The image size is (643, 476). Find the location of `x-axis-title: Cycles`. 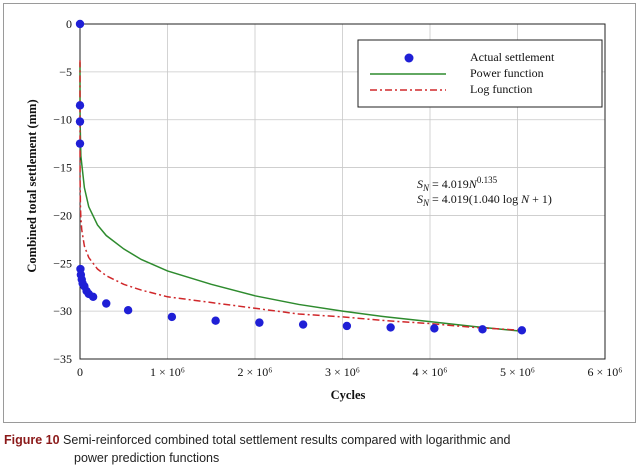

x-axis-title: Cycles is located at coordinates (348, 395).